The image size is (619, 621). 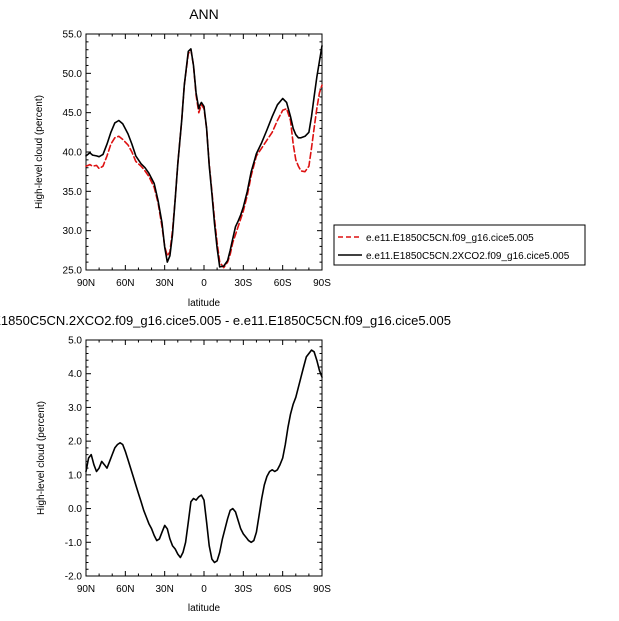 What do you see at coordinates (204, 14) in the screenshot?
I see `chart-title: ANN` at bounding box center [204, 14].